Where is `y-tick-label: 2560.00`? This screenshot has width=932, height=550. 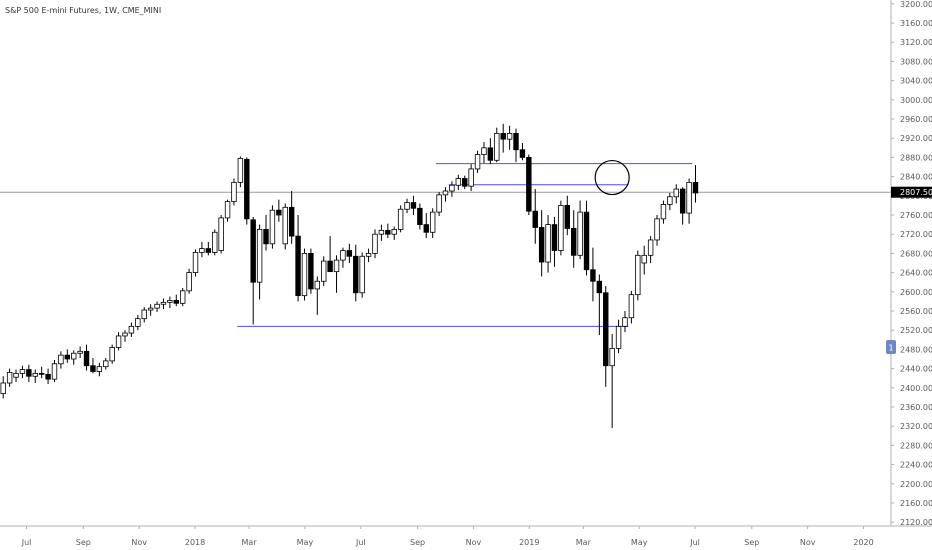
y-tick-label: 2560.00 is located at coordinates (916, 311).